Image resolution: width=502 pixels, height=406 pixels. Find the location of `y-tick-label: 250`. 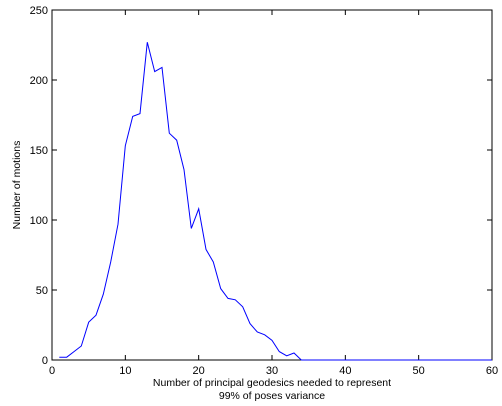

y-tick-label: 250 is located at coordinates (39, 11).